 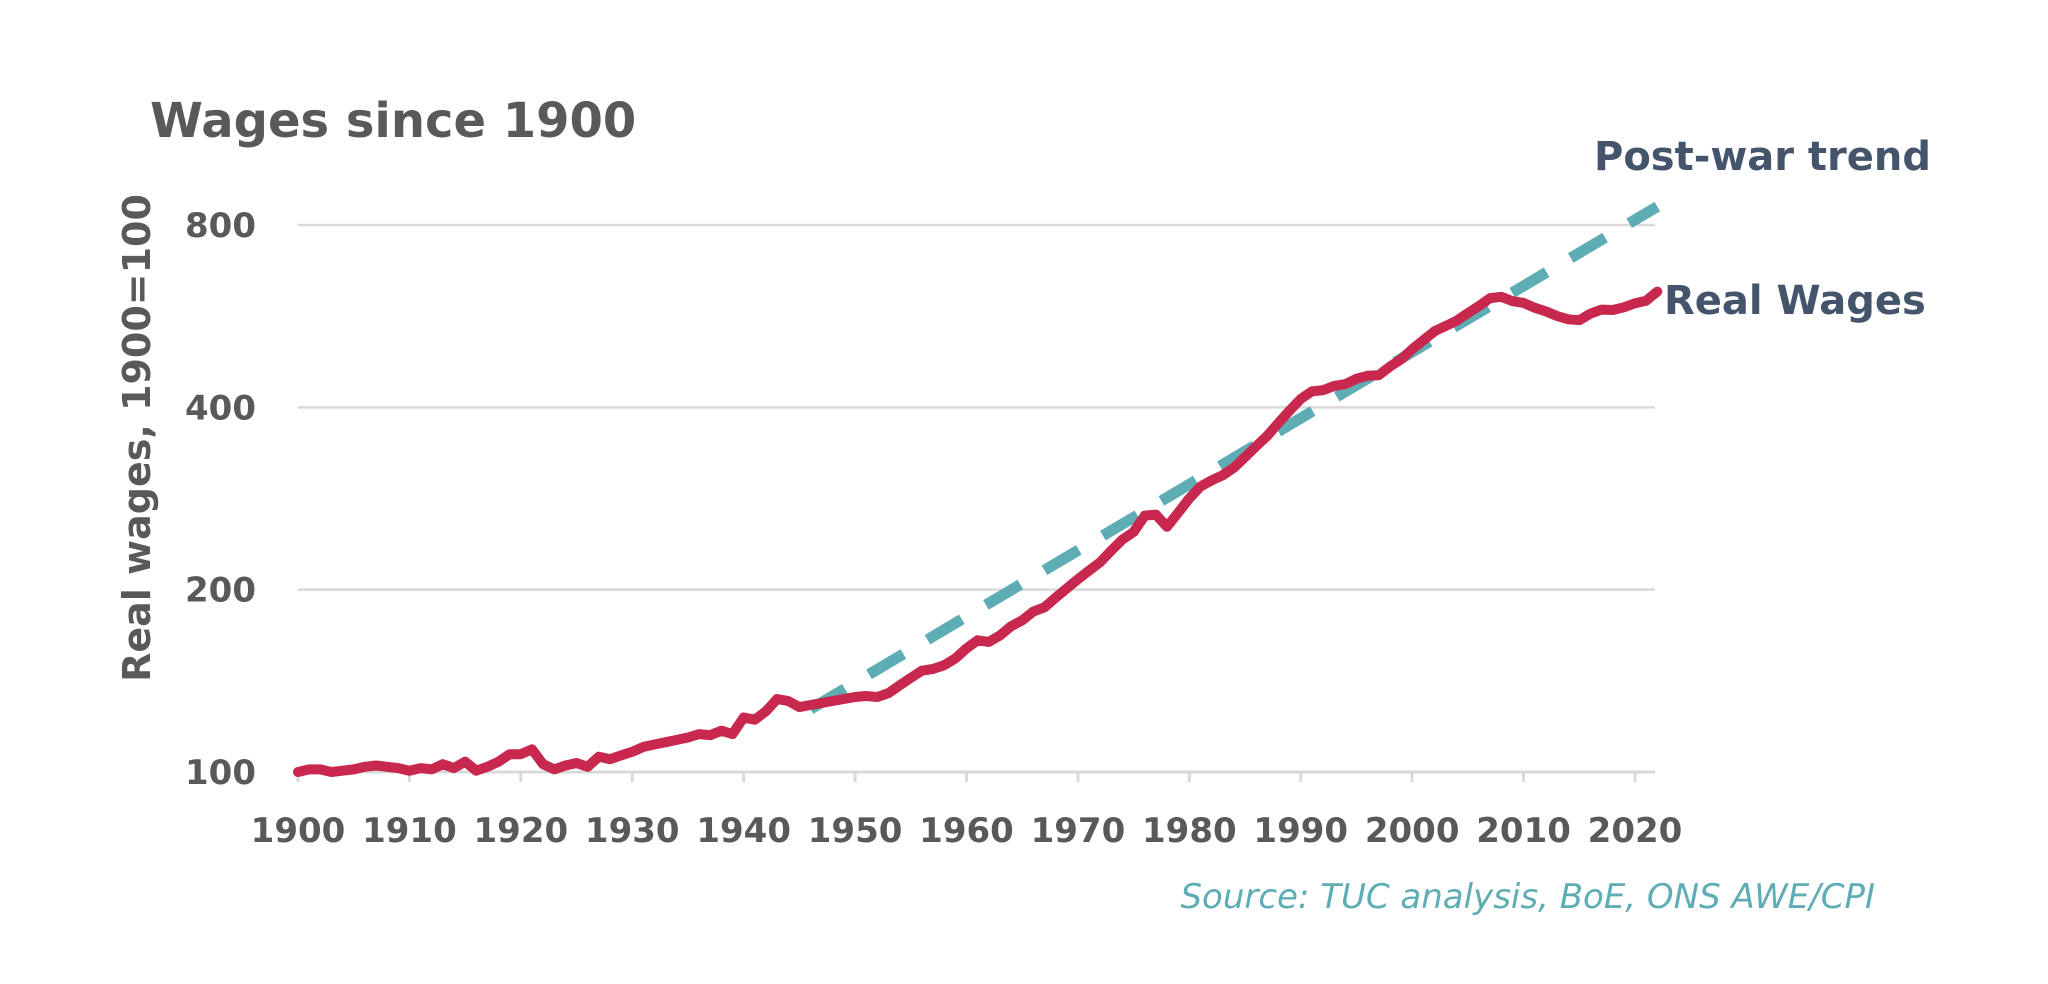 I want to click on y-axis-label: Real wages, 1900=100, so click(x=137, y=438).